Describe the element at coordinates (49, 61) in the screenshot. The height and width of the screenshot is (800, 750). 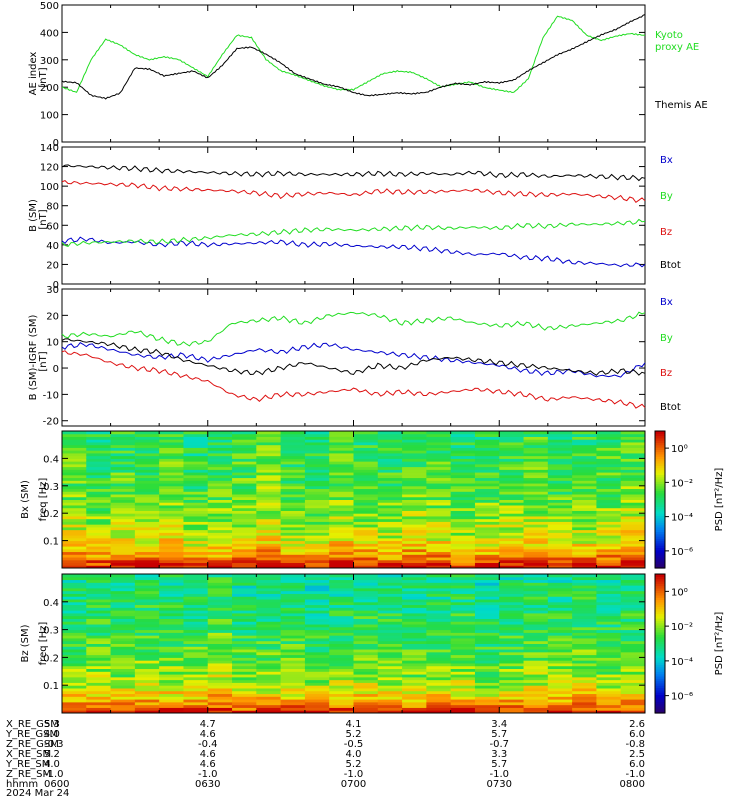
I see `y-tick-label: 300` at that location.